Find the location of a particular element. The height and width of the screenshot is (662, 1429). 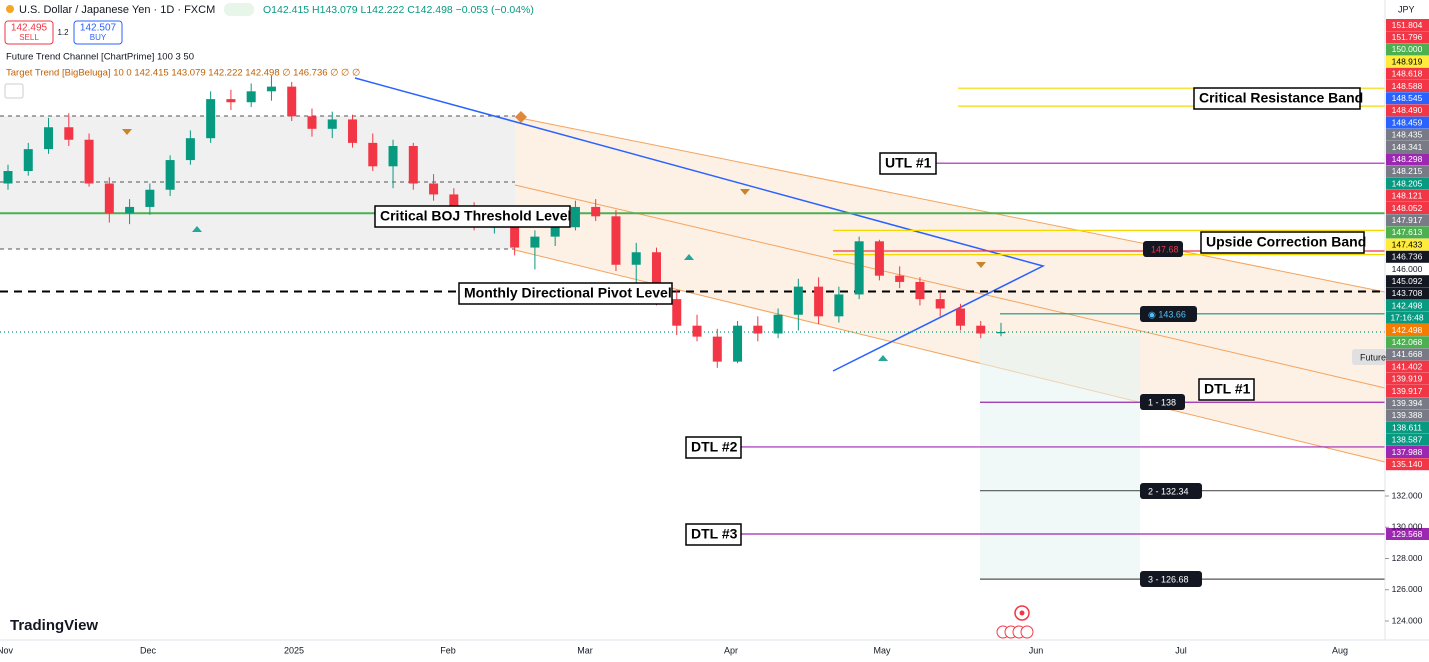

time-label: Dec is located at coordinates (148, 650).